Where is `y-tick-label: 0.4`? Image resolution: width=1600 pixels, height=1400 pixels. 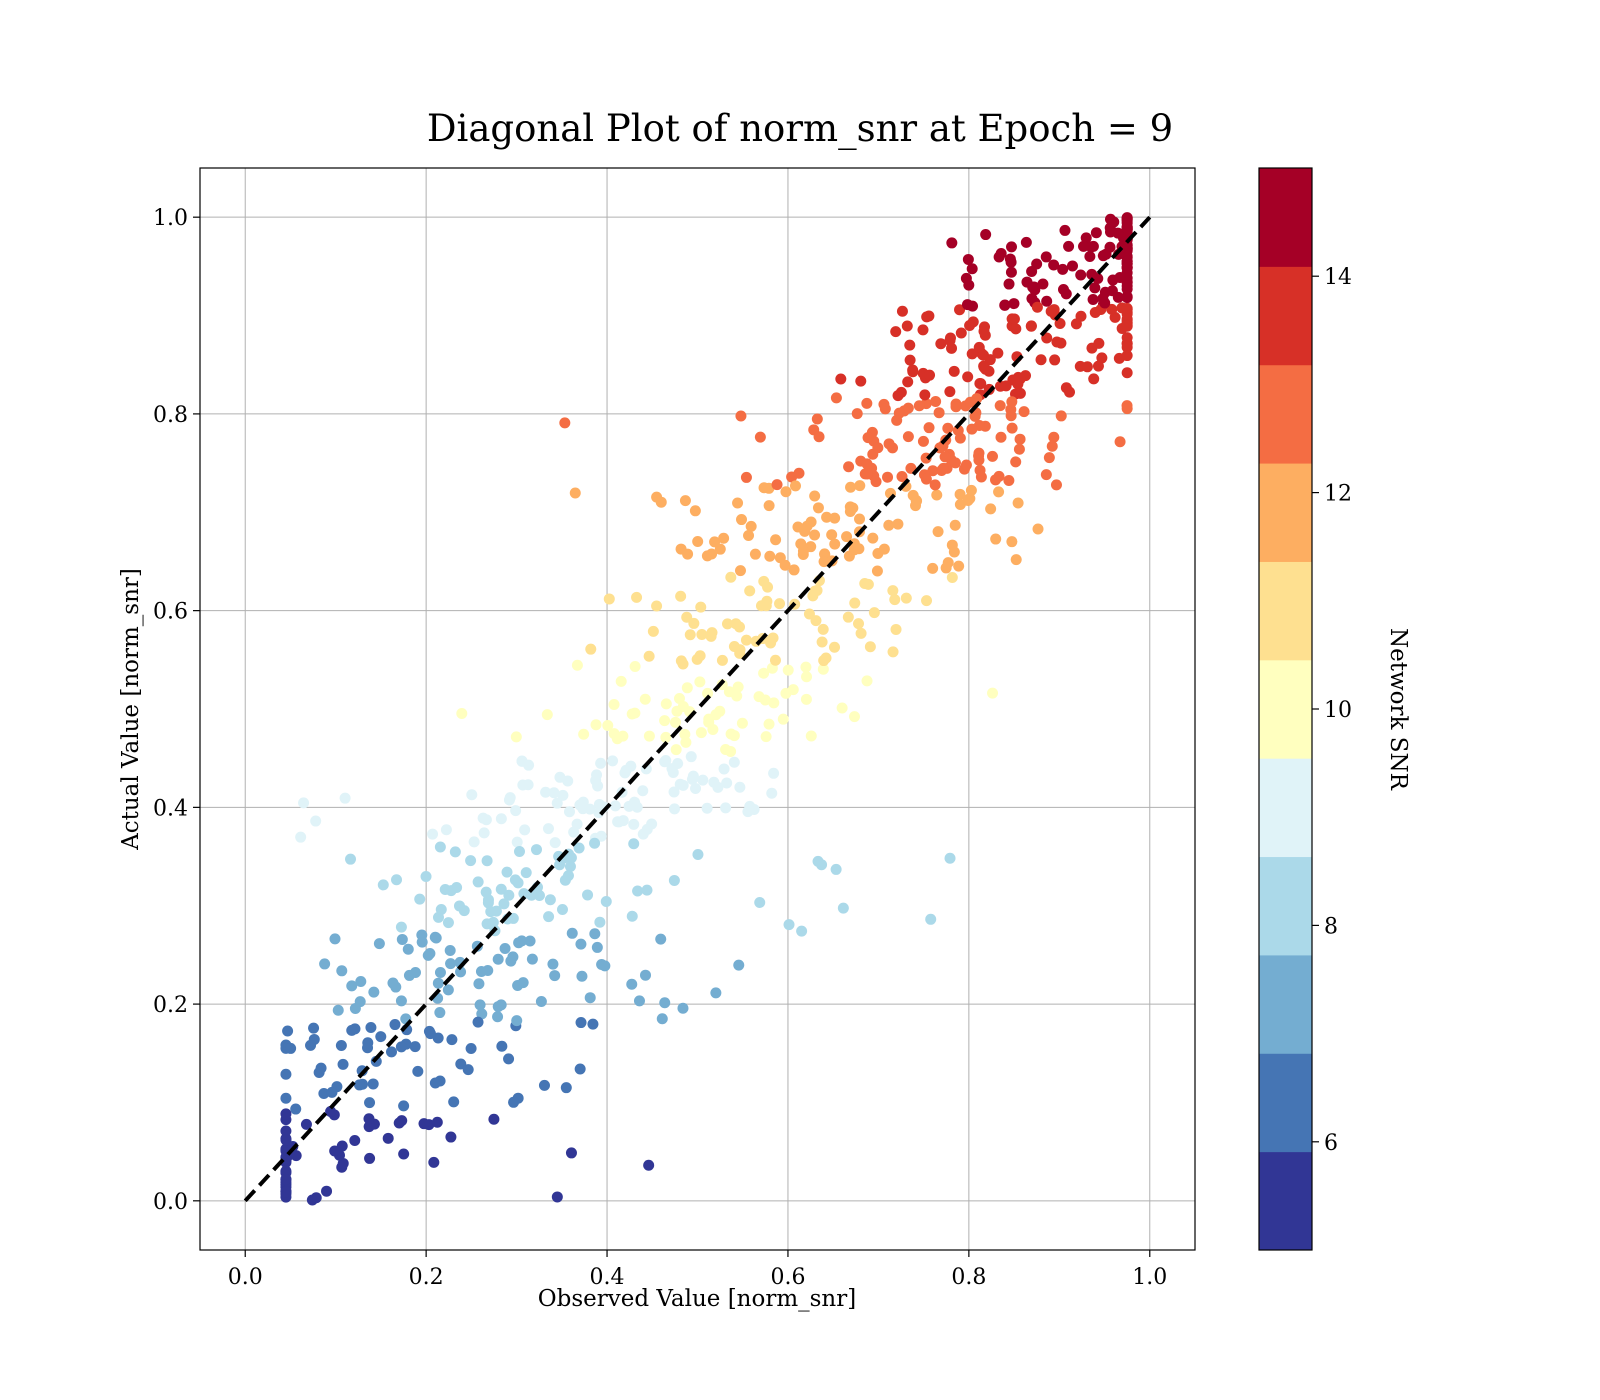
y-tick-label: 0.4 is located at coordinates (170, 808).